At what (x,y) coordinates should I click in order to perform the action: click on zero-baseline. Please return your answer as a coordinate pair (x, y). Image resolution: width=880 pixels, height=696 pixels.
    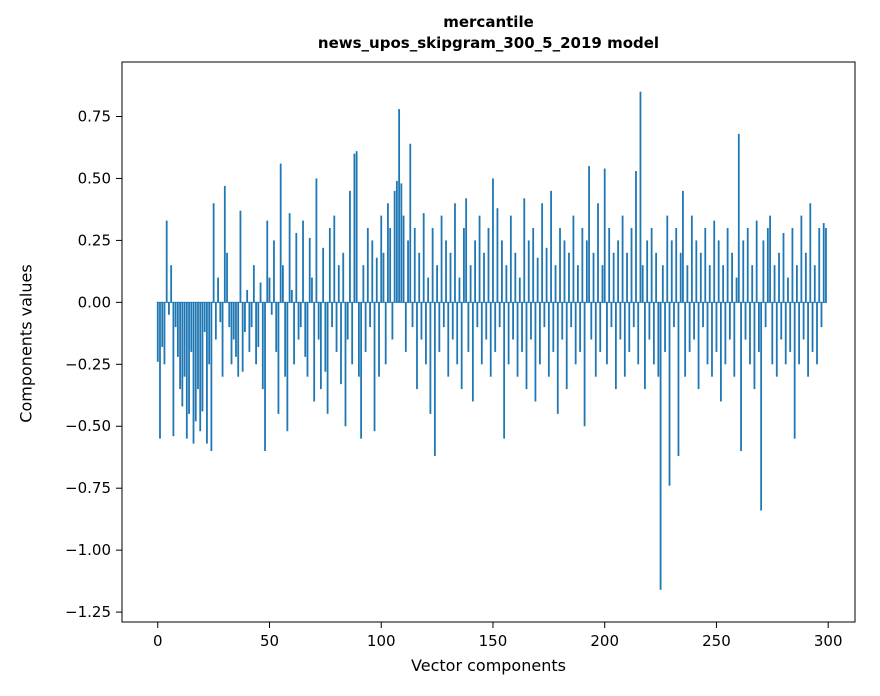
    Looking at the image, I should click on (491, 302).